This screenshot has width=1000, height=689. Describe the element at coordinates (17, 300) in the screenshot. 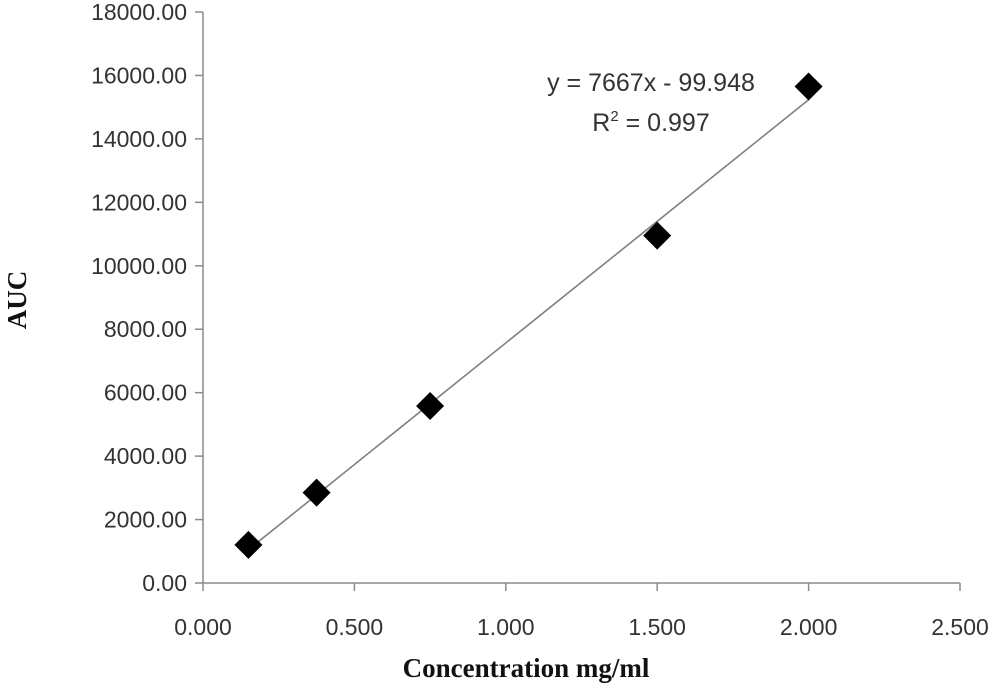

I see `y-axis-title: AUC` at that location.